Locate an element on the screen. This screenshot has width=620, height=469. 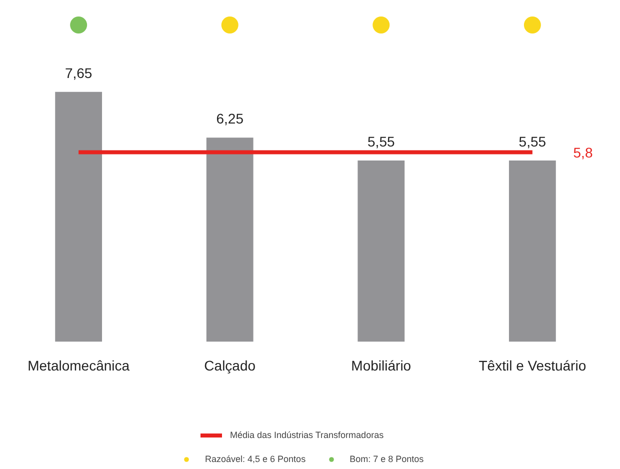
x-tick-label: Calçado is located at coordinates (230, 366).